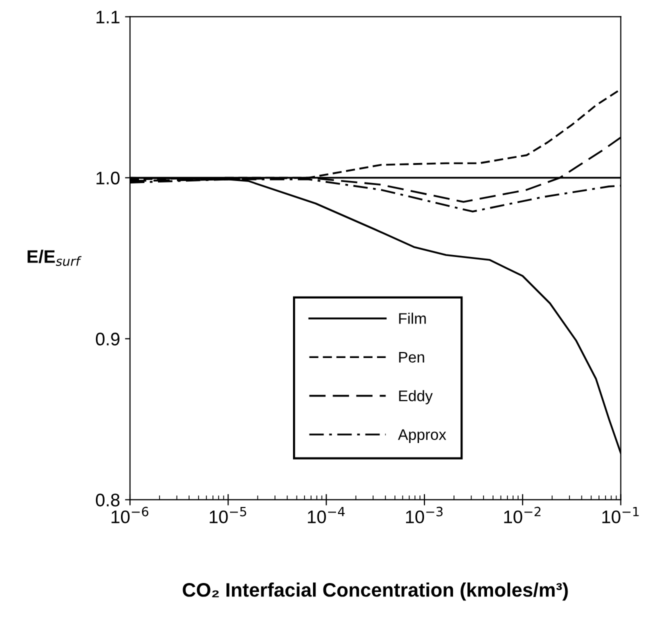 The height and width of the screenshot is (620, 650). Describe the element at coordinates (412, 318) in the screenshot. I see `legend-label: Film` at that location.